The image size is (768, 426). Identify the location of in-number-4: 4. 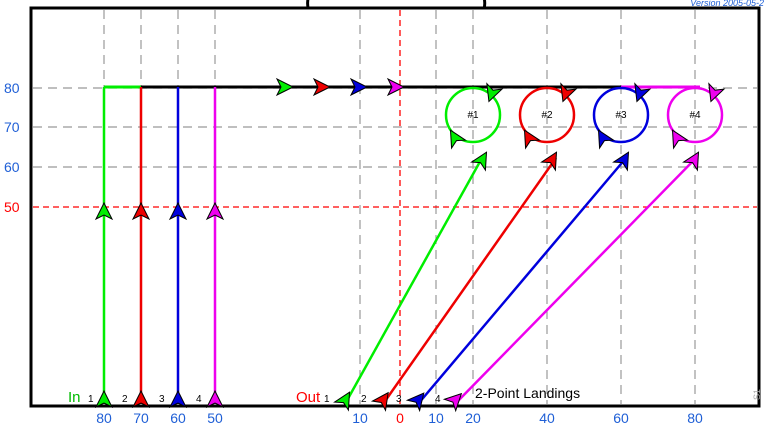
(199, 399).